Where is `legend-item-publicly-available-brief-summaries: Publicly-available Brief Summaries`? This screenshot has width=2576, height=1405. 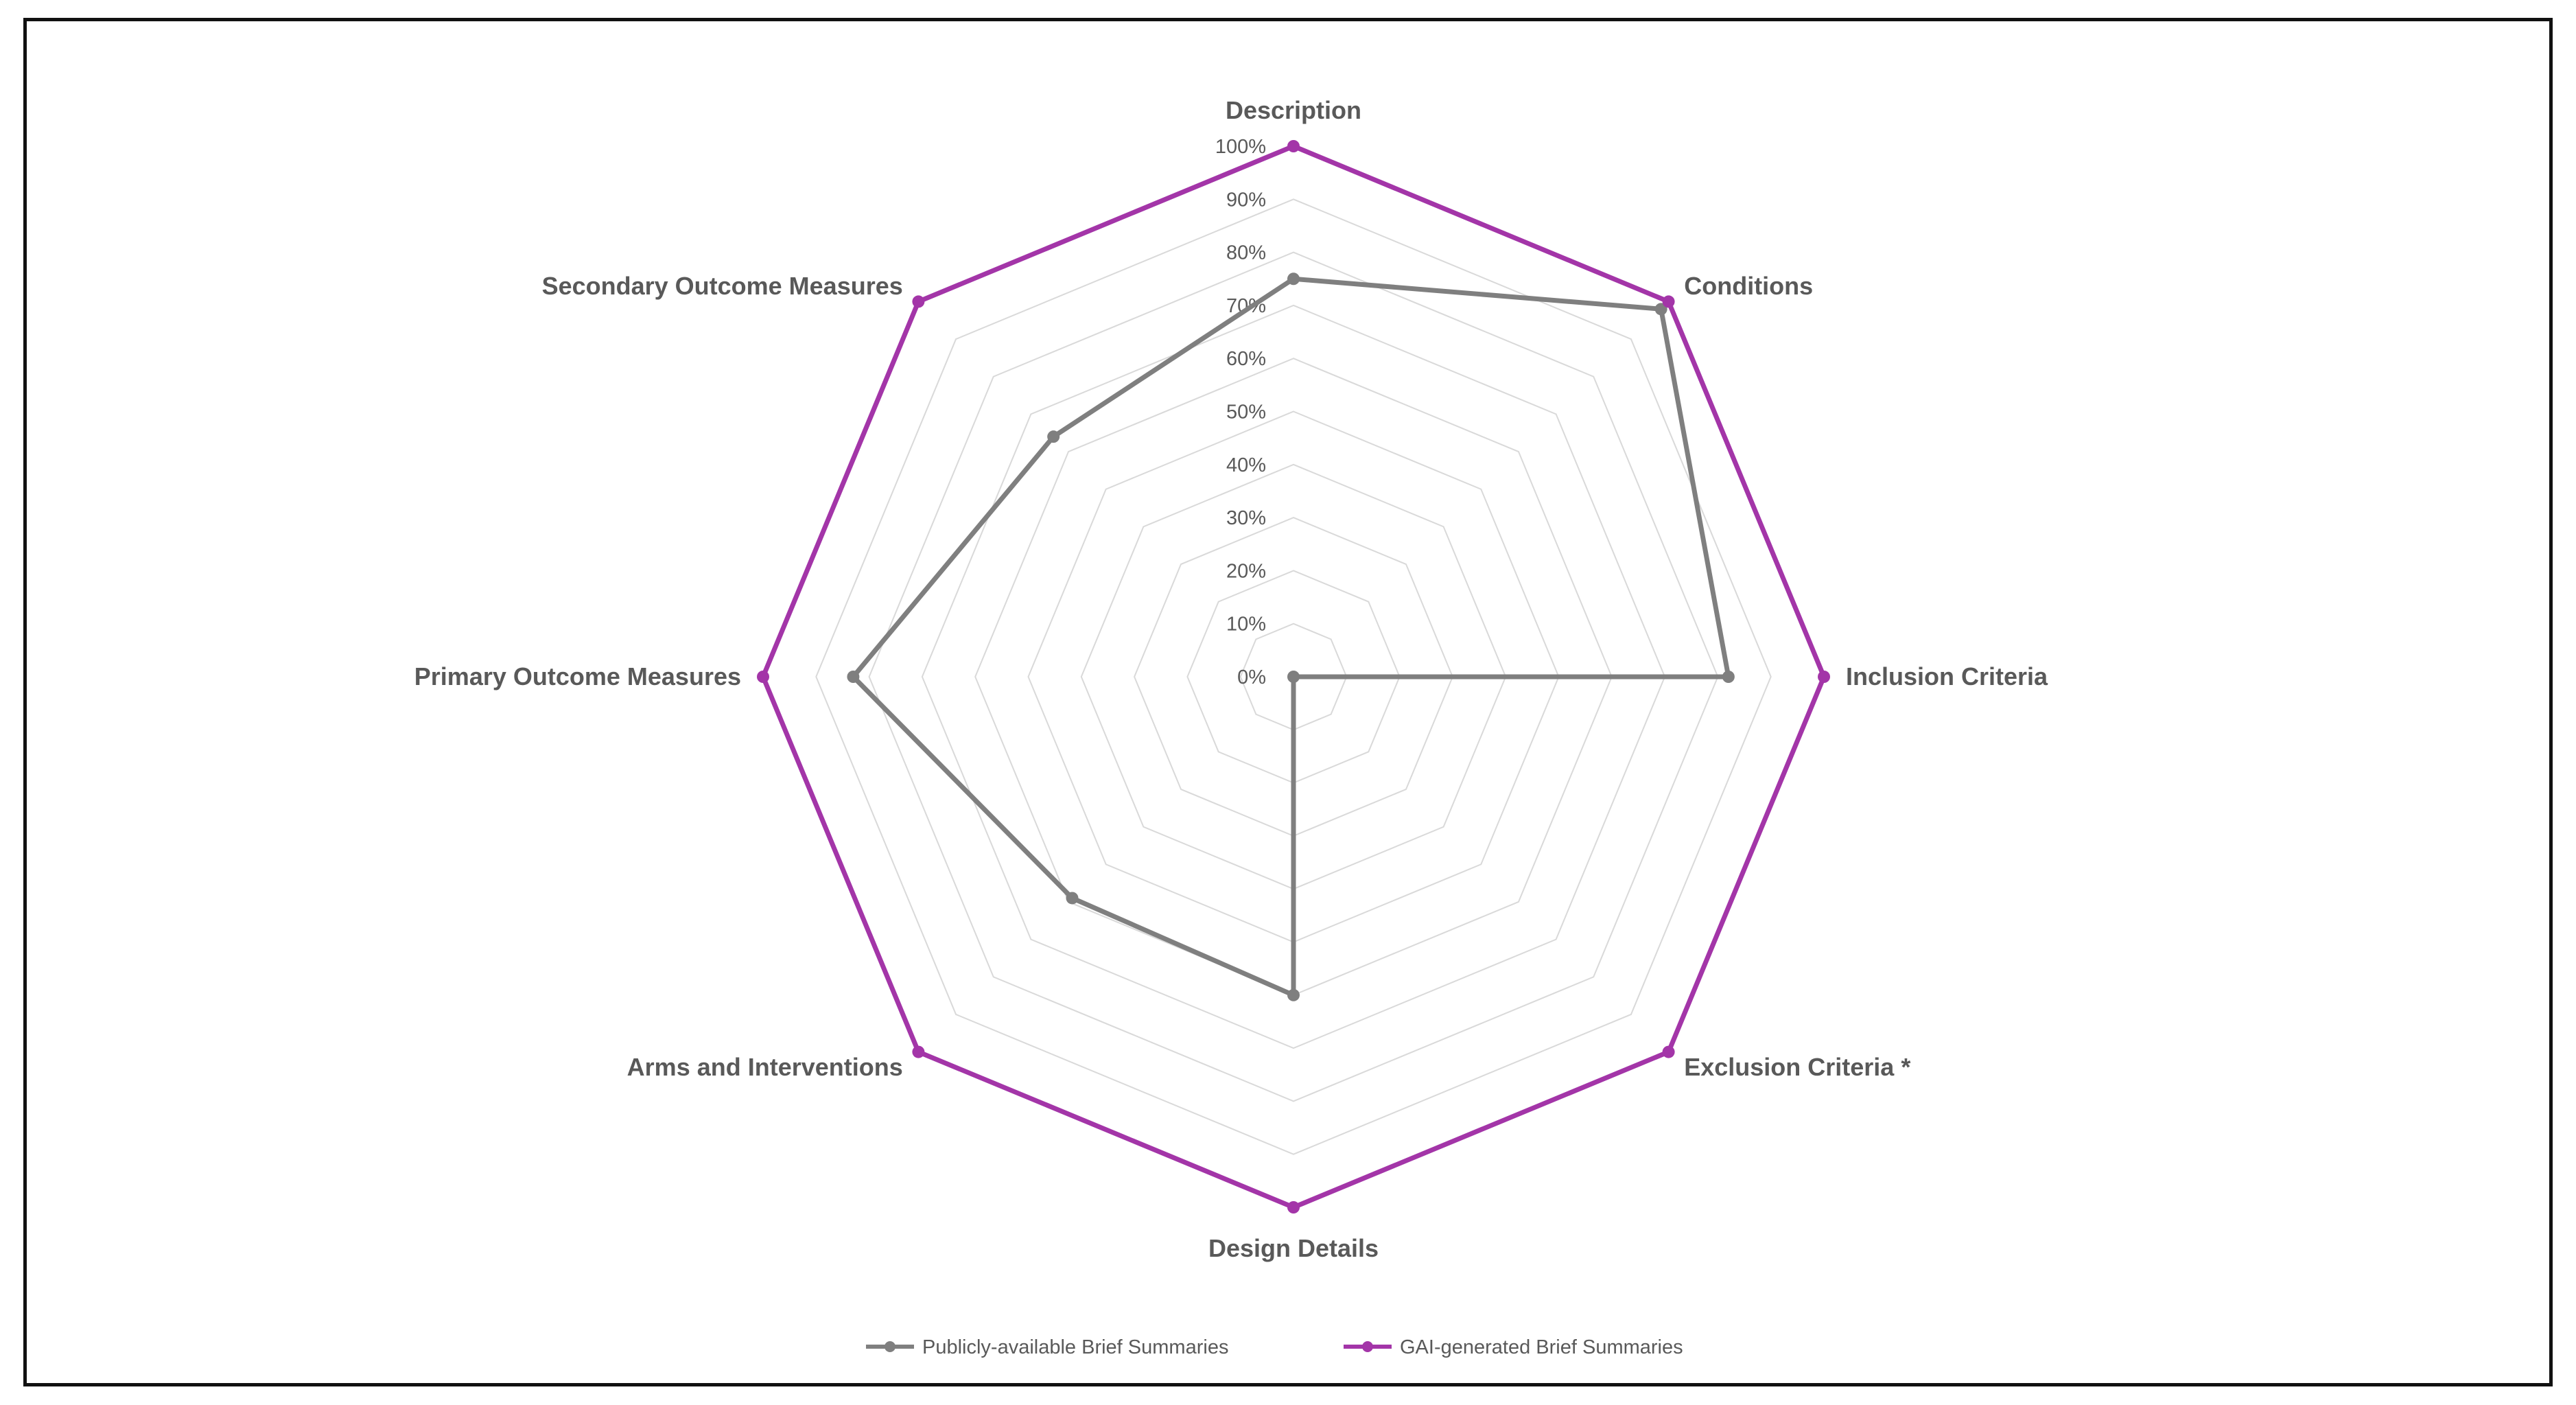
legend-item-publicly-available-brief-summaries: Publicly-available Brief Summaries is located at coordinates (1047, 1347).